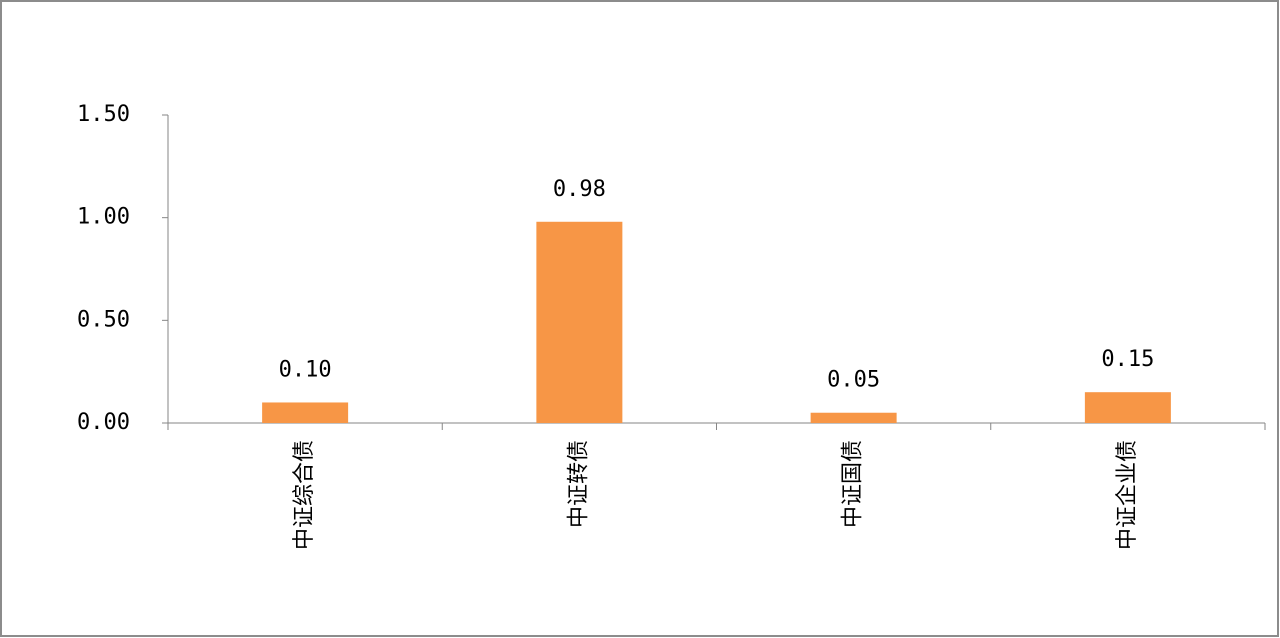 The width and height of the screenshot is (1280, 638). Describe the element at coordinates (579, 189) in the screenshot. I see `value-label: 0.98` at that location.